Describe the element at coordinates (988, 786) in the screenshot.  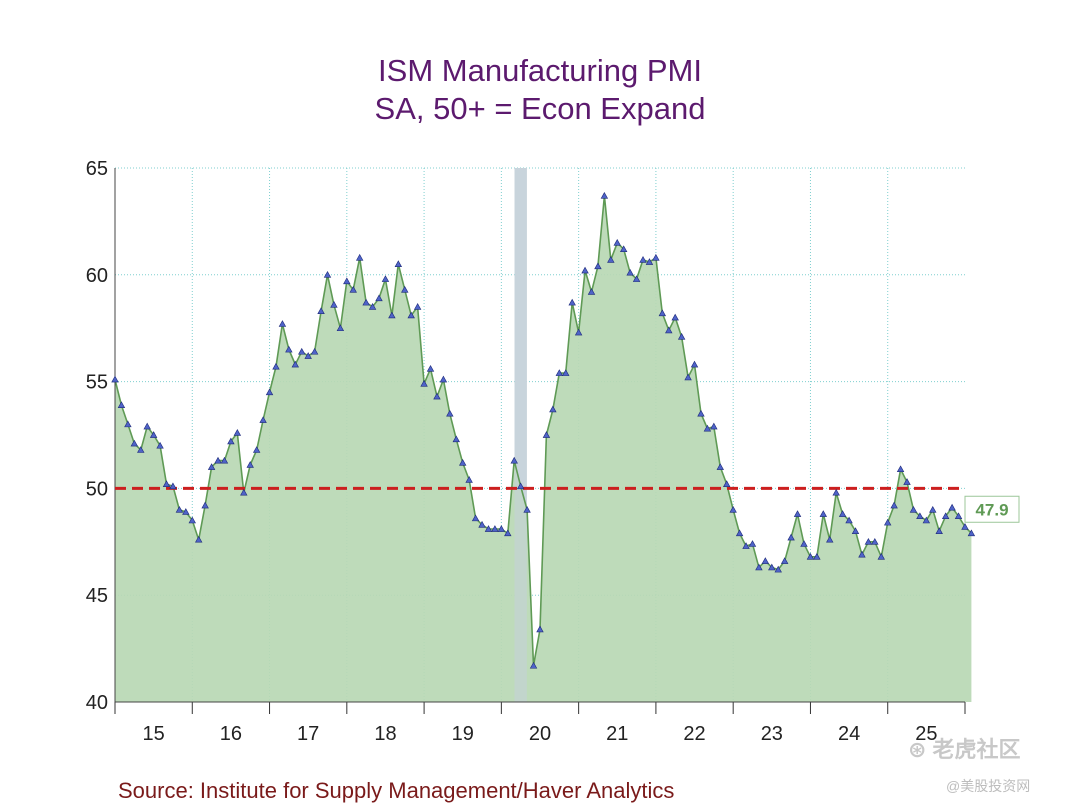
I see `watermark-subtext: @美股投资网` at that location.